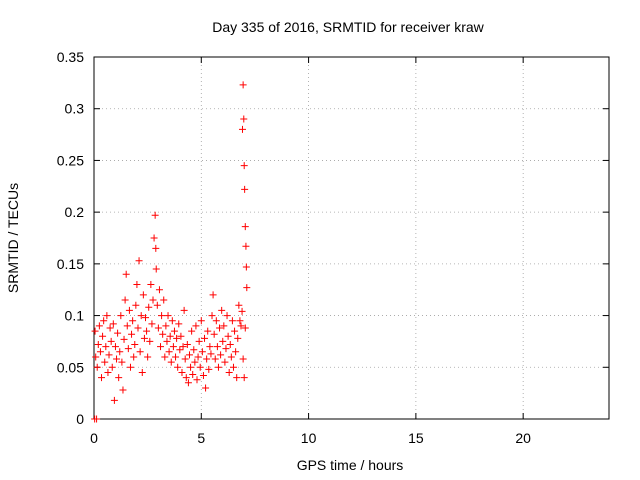  What do you see at coordinates (70, 57) in the screenshot?
I see `y-tick-label: 0.35` at bounding box center [70, 57].